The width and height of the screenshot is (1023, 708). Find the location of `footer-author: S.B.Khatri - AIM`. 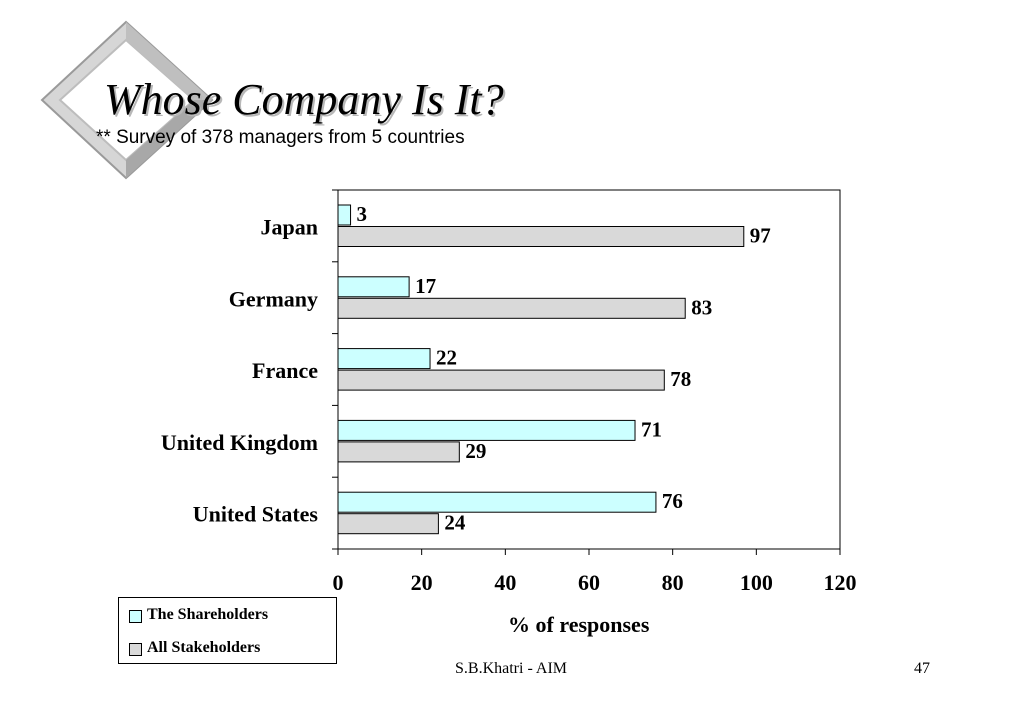

footer-author: S.B.Khatri - AIM is located at coordinates (511, 668).